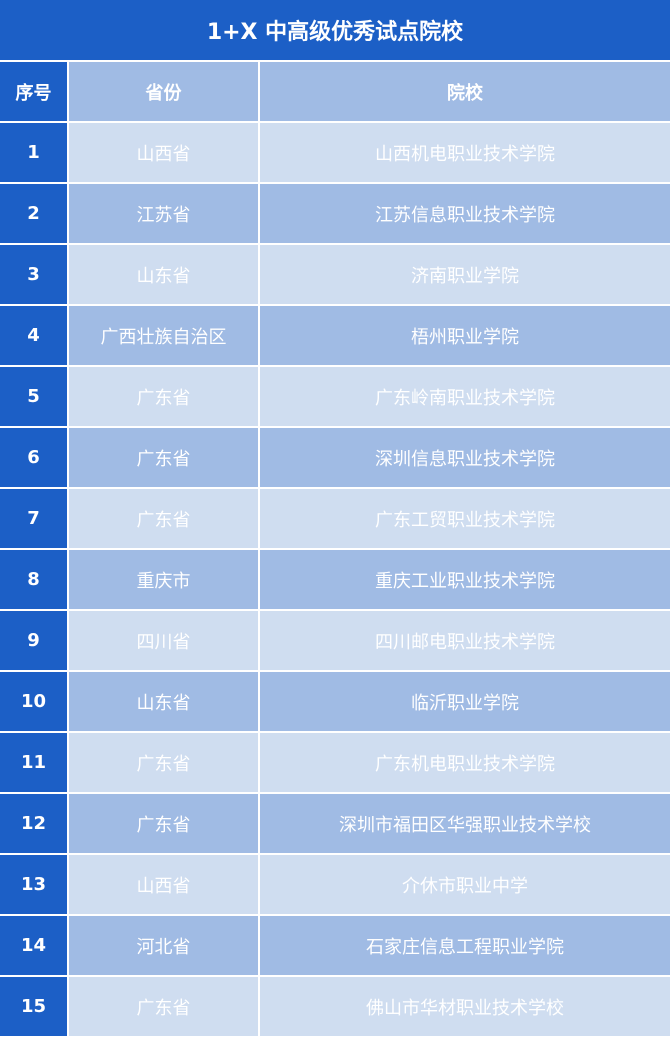 This screenshot has height=1038, width=670. What do you see at coordinates (465, 884) in the screenshot?
I see `row-school: 介休市职业中学` at bounding box center [465, 884].